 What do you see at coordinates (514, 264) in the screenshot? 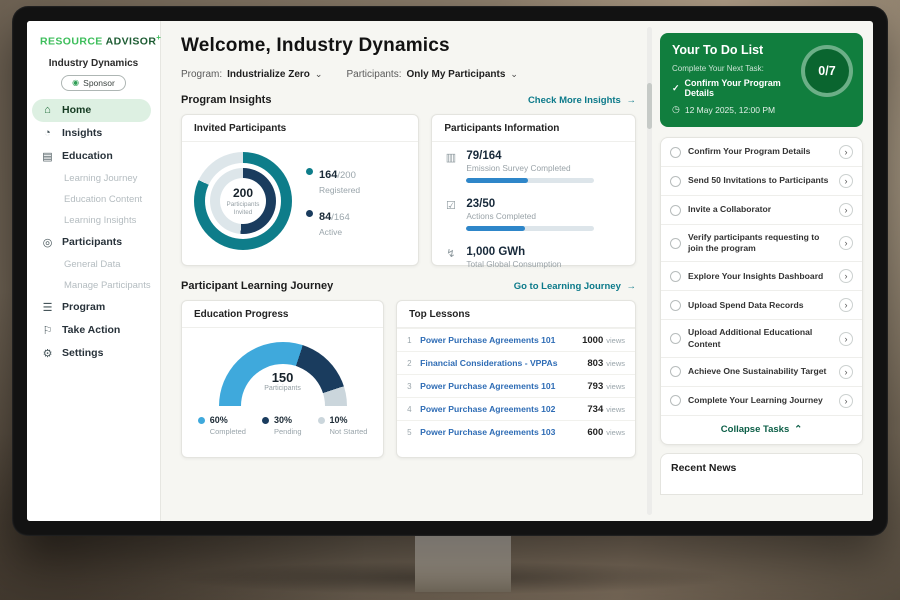
I see `info-label: Total Global Consumption` at bounding box center [514, 264].